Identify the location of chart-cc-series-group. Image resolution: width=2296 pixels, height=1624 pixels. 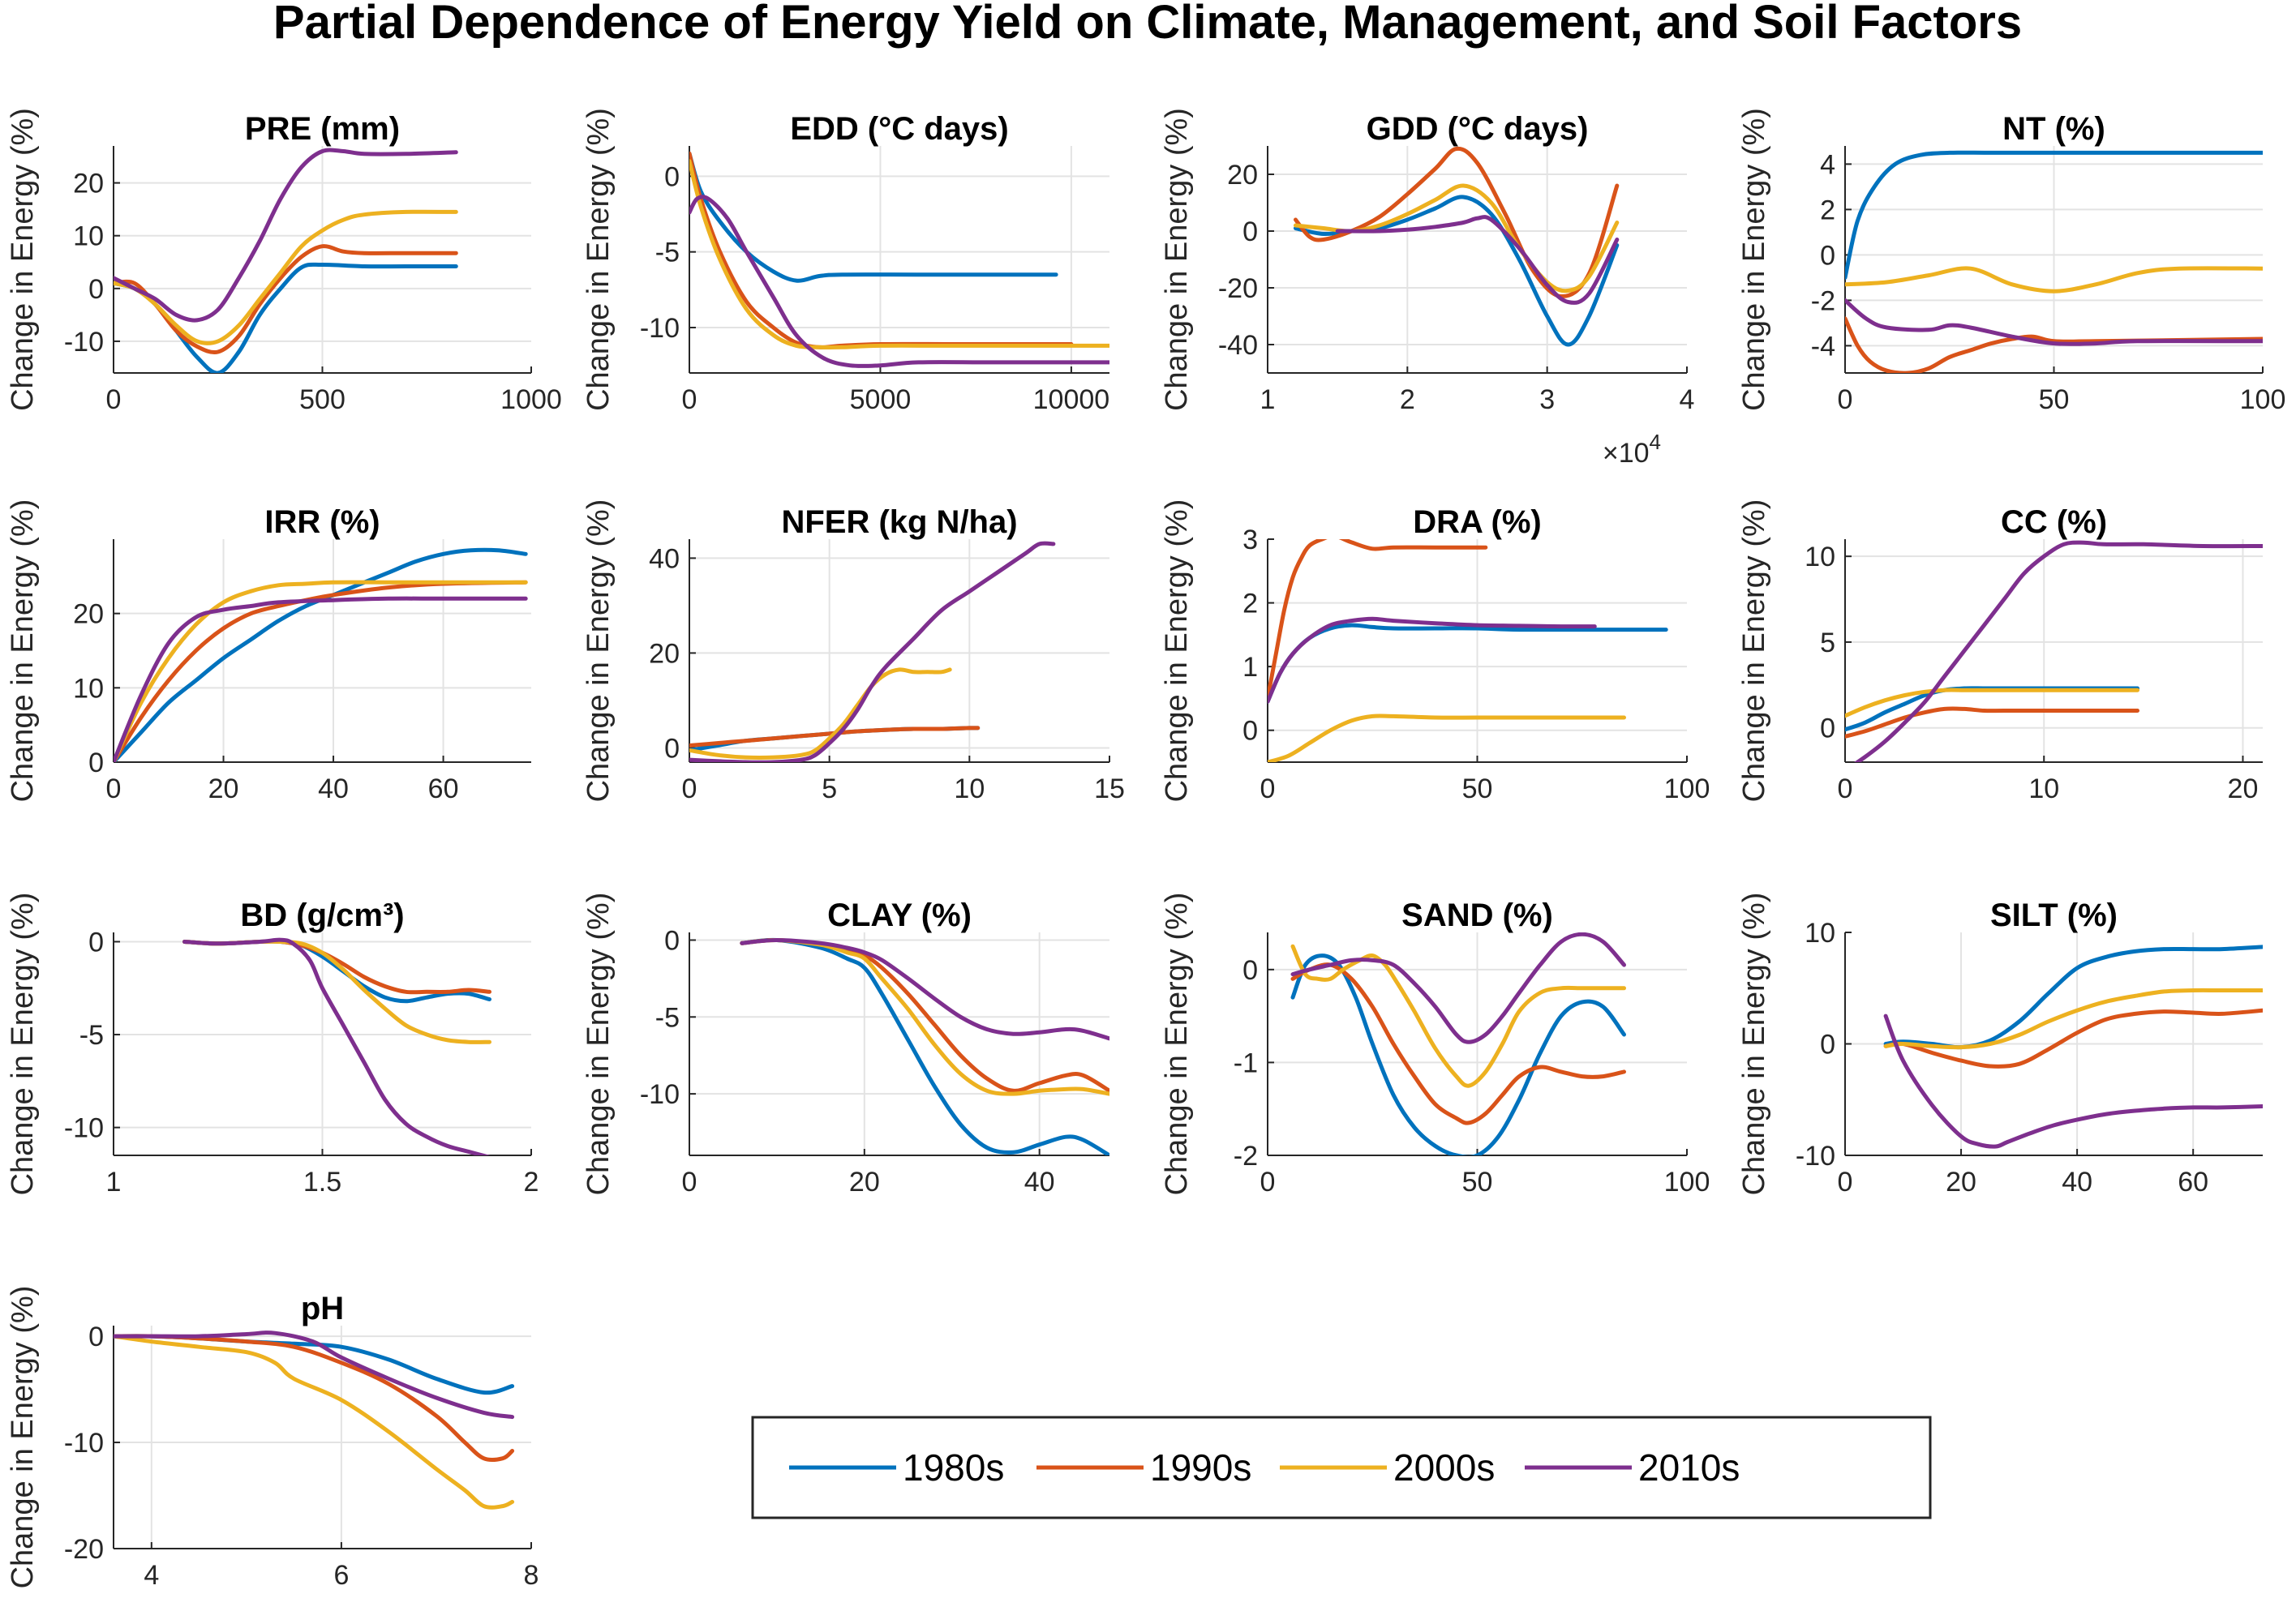
(2054, 651).